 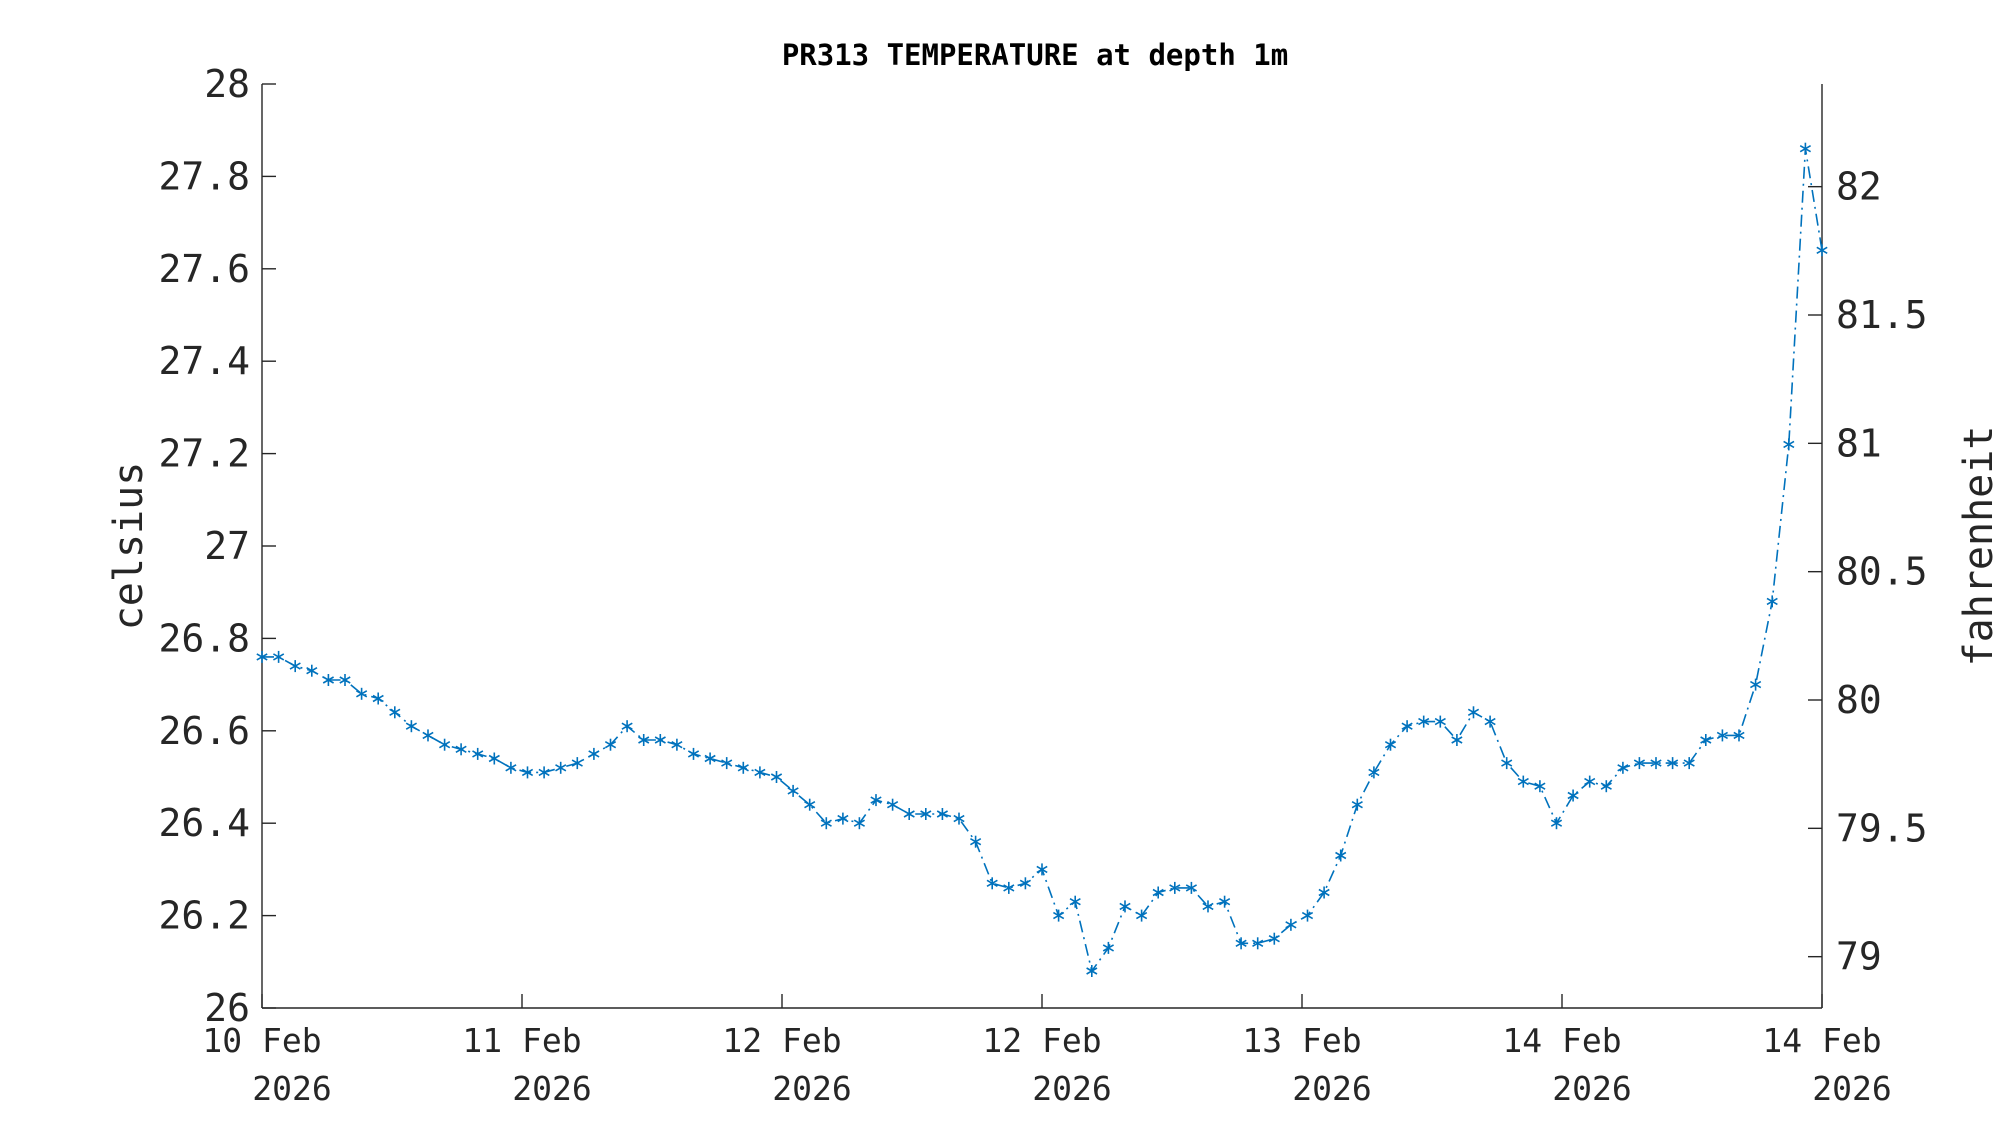 I want to click on y-tick-label-left: 27.6, so click(x=204, y=269).